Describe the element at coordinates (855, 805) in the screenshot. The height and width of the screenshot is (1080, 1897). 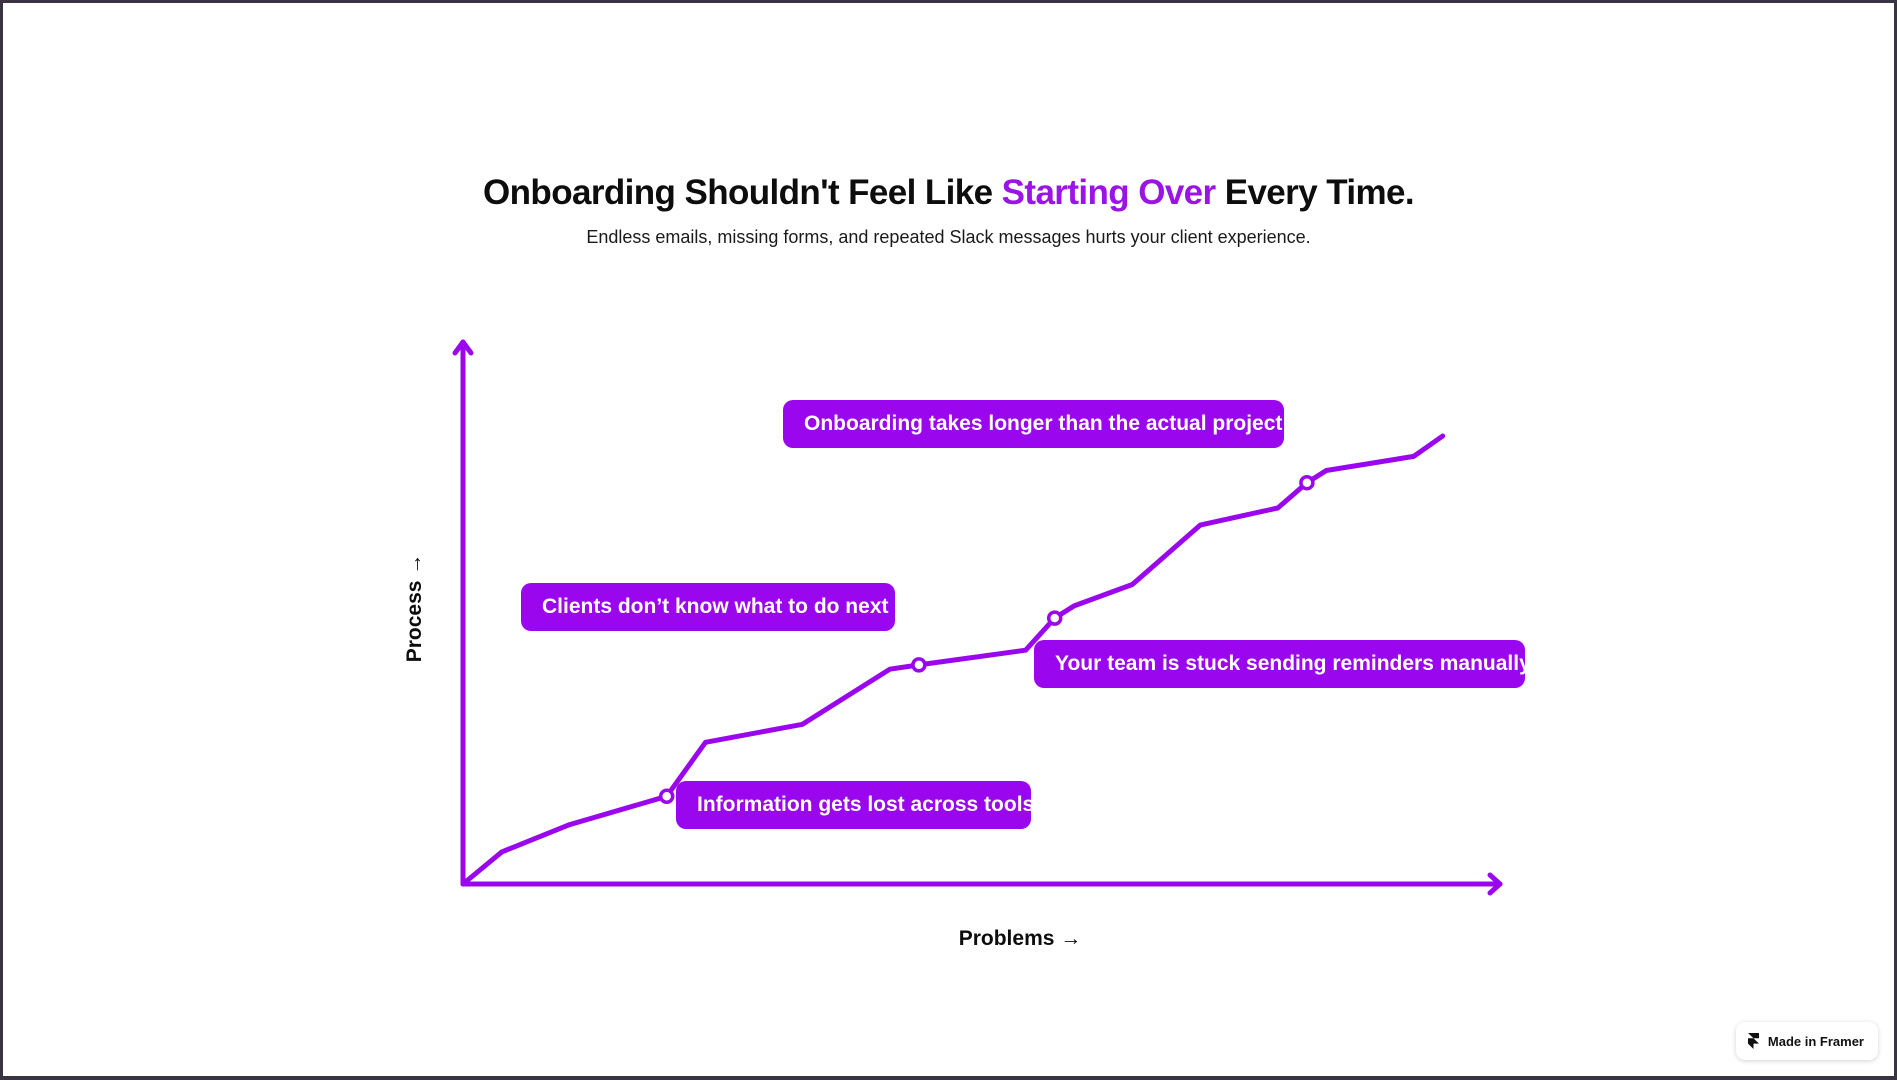
I see `callout-information-lost: Information gets lost across tools` at that location.